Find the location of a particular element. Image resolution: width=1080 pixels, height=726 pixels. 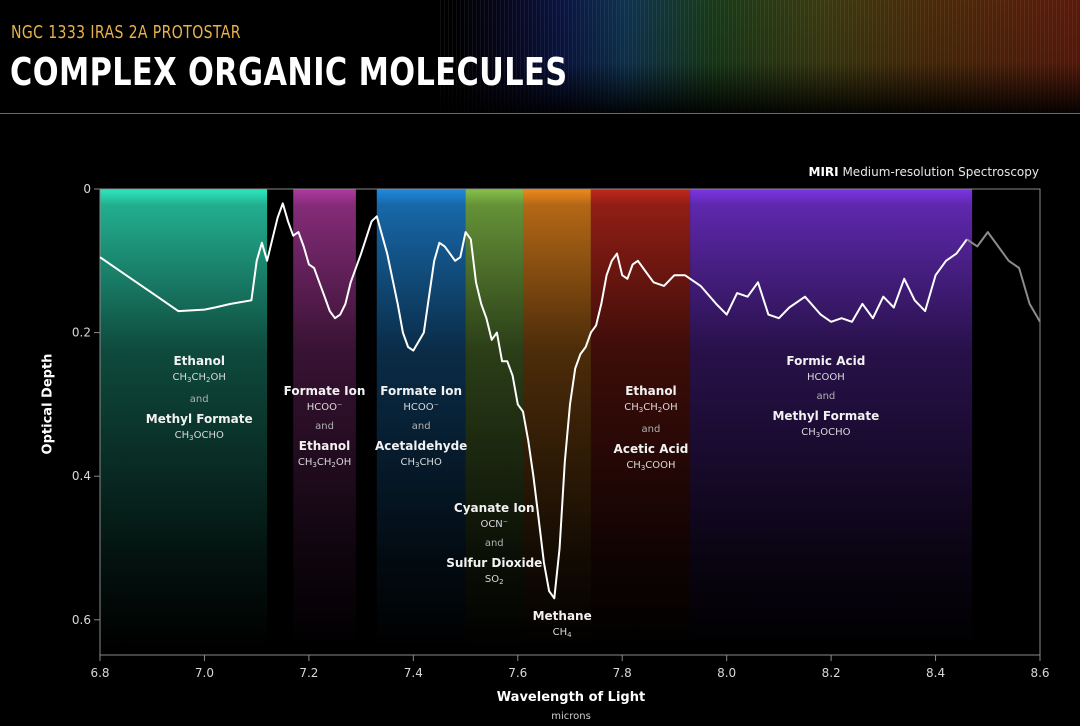

molecule-name: Acetaldehyde is located at coordinates (421, 446).